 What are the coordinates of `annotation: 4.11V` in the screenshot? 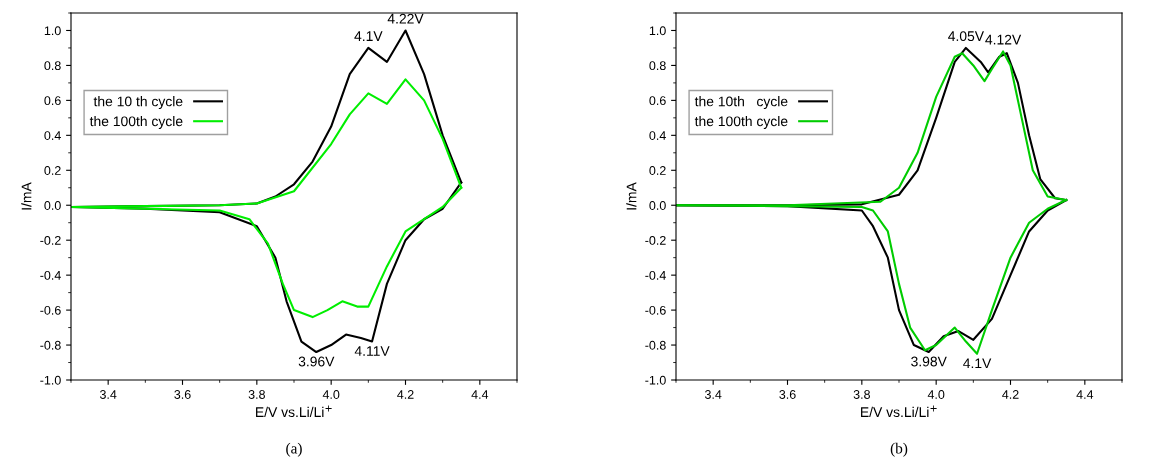 It's located at (372, 351).